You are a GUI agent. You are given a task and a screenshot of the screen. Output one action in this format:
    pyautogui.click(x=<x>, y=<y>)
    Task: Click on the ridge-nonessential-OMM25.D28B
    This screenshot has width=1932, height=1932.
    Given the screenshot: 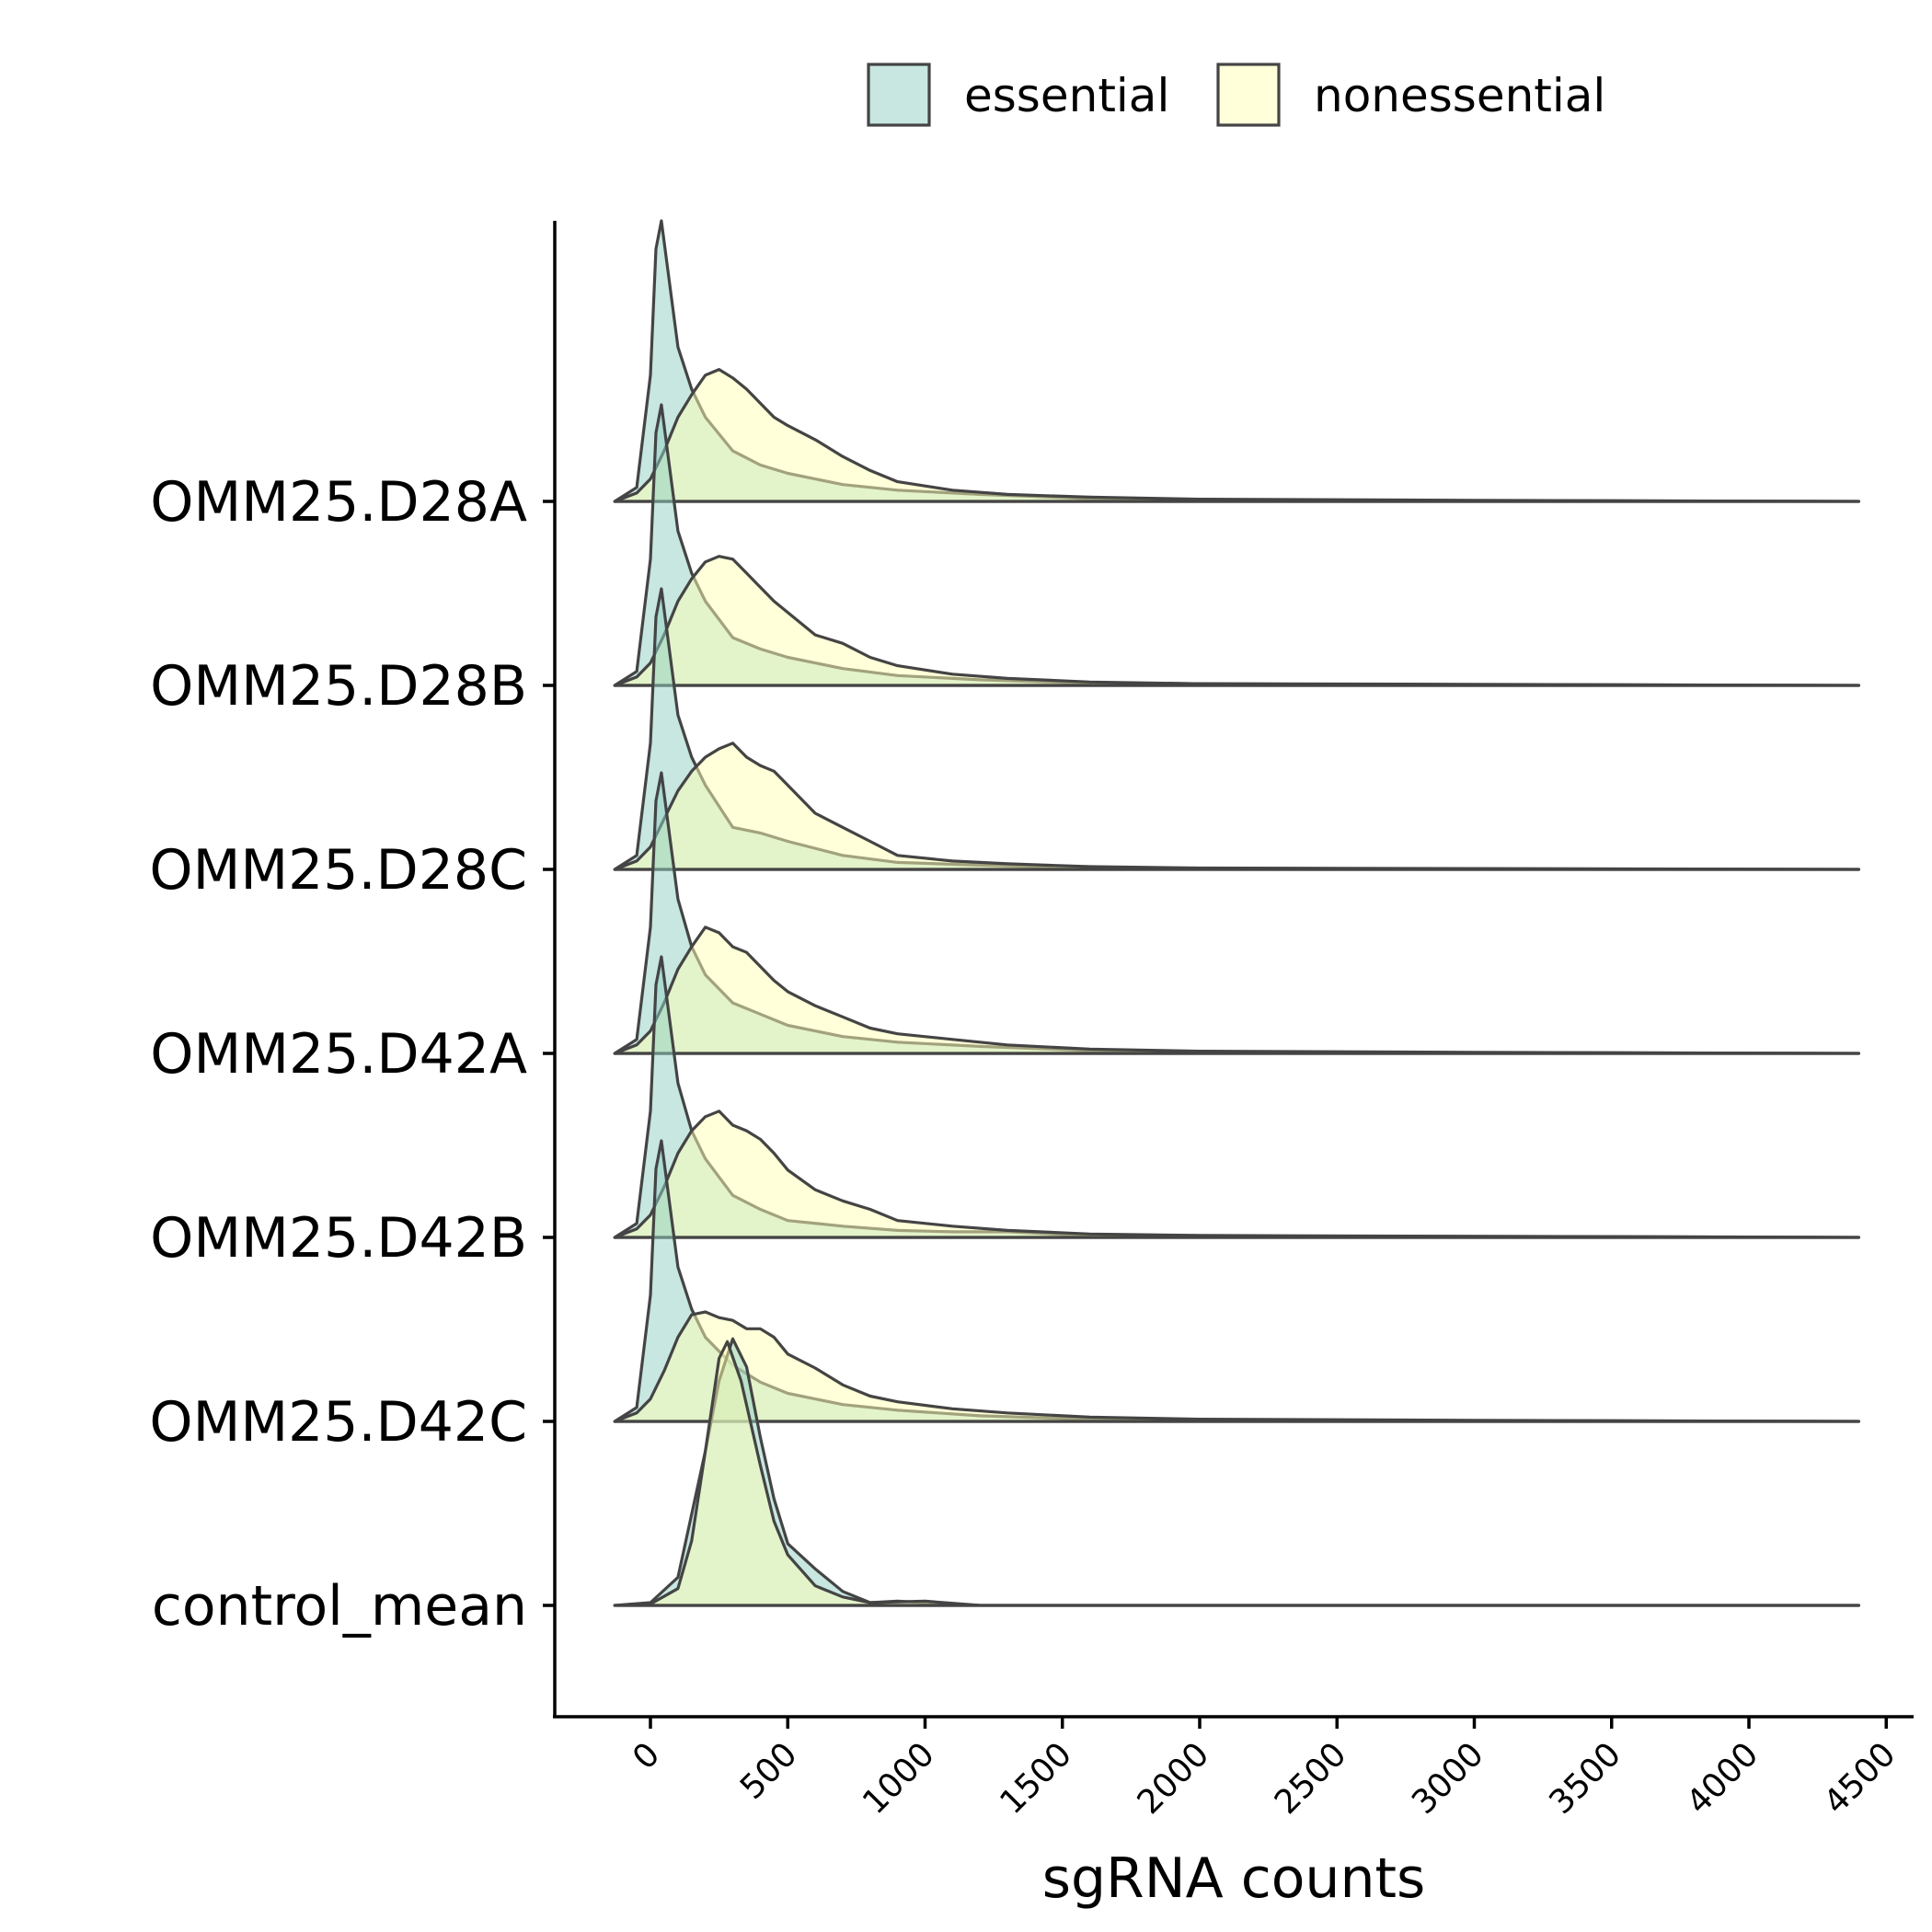 What is the action you would take?
    pyautogui.click(x=1236, y=621)
    